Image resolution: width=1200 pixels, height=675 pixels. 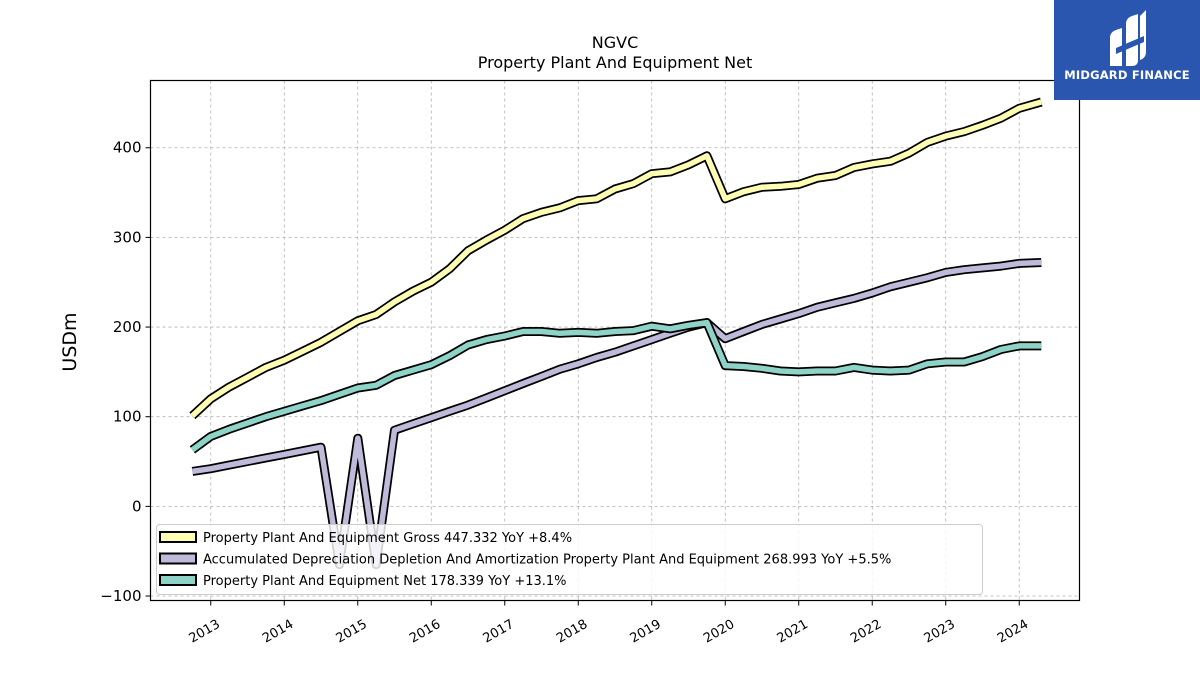 What do you see at coordinates (425, 632) in the screenshot?
I see `x-tick-label: 2016` at bounding box center [425, 632].